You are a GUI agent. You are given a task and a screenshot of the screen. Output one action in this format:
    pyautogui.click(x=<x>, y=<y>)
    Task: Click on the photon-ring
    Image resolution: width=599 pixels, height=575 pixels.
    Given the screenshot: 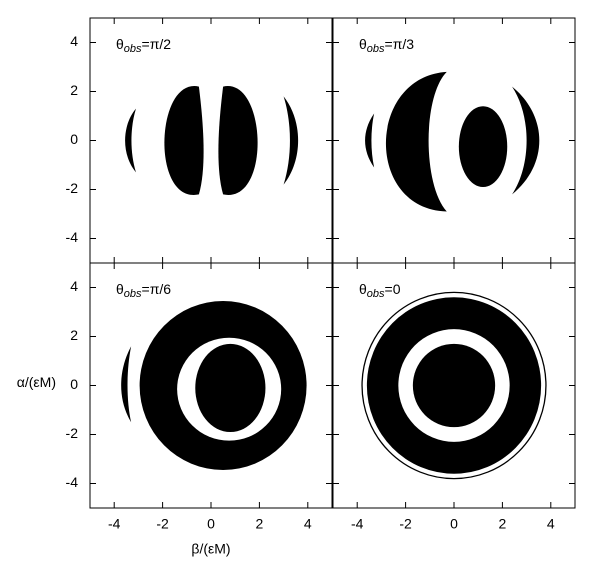 What is the action you would take?
    pyautogui.click(x=454, y=385)
    